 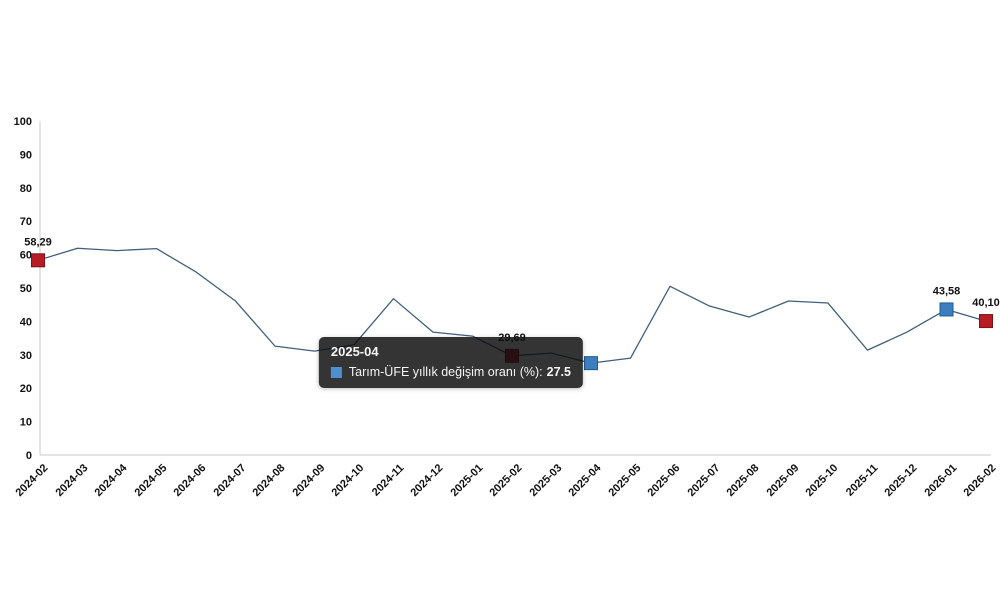 I want to click on tooltip-series-row: Tarım-ÜFE yıllık değişim oranı (%): 27.5, so click(x=450, y=372).